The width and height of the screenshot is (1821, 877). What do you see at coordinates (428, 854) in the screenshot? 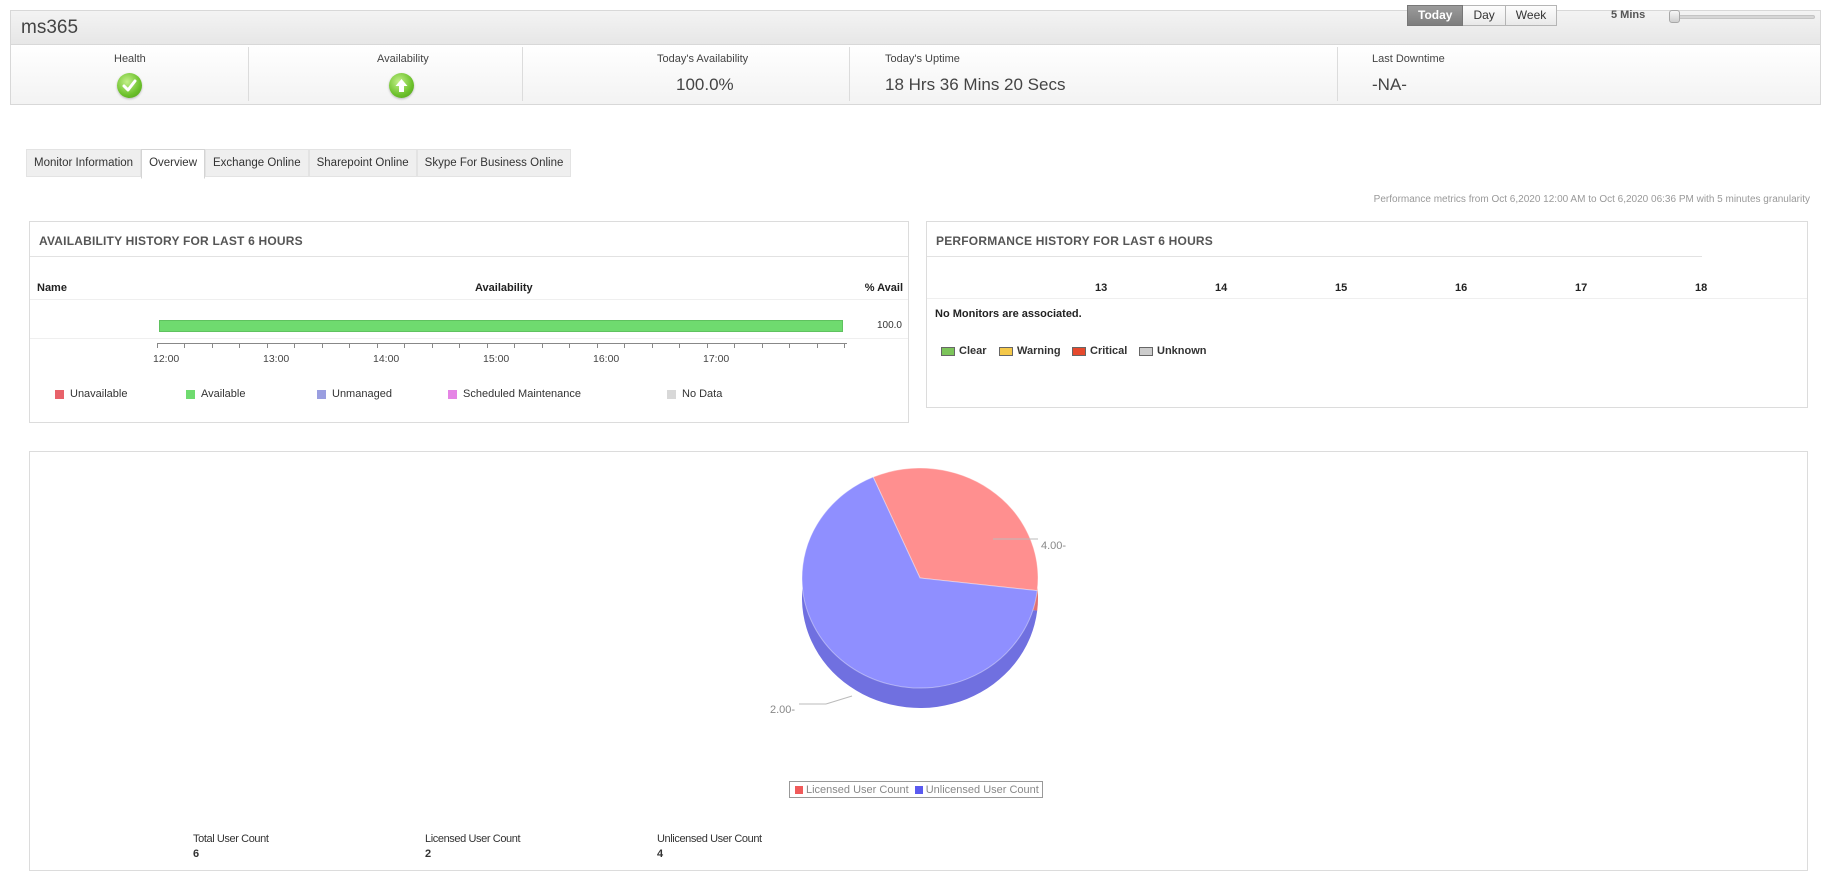
I see `licensed-user-count-value: 2` at bounding box center [428, 854].